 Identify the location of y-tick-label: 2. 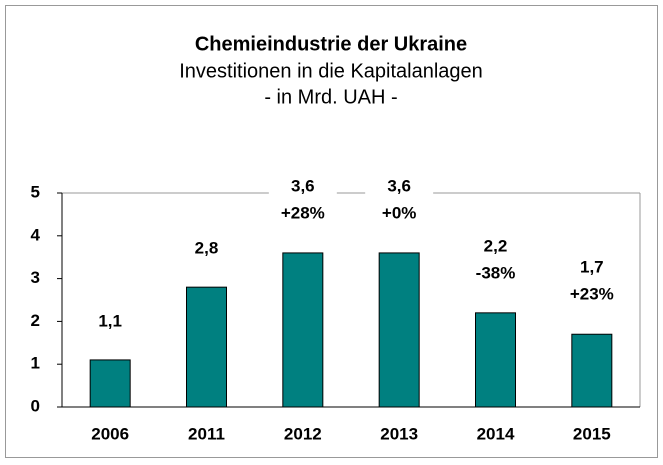
(35, 320).